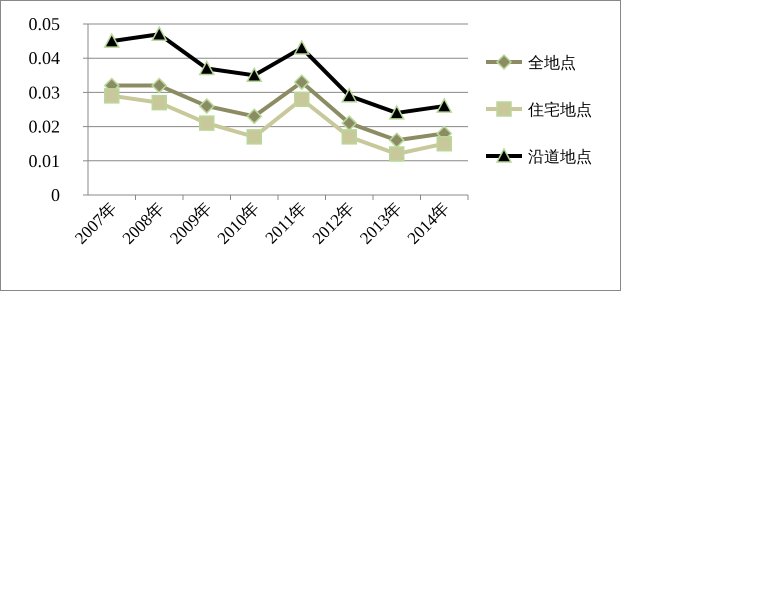 The height and width of the screenshot is (614, 768). Describe the element at coordinates (559, 110) in the screenshot. I see `legend-label: 住宅地点` at that location.